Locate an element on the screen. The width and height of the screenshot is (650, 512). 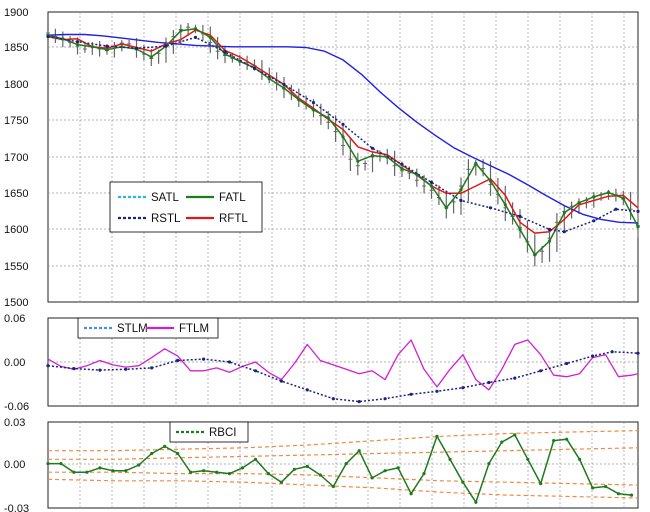
y-tick-label: 1550 is located at coordinates (16, 267).